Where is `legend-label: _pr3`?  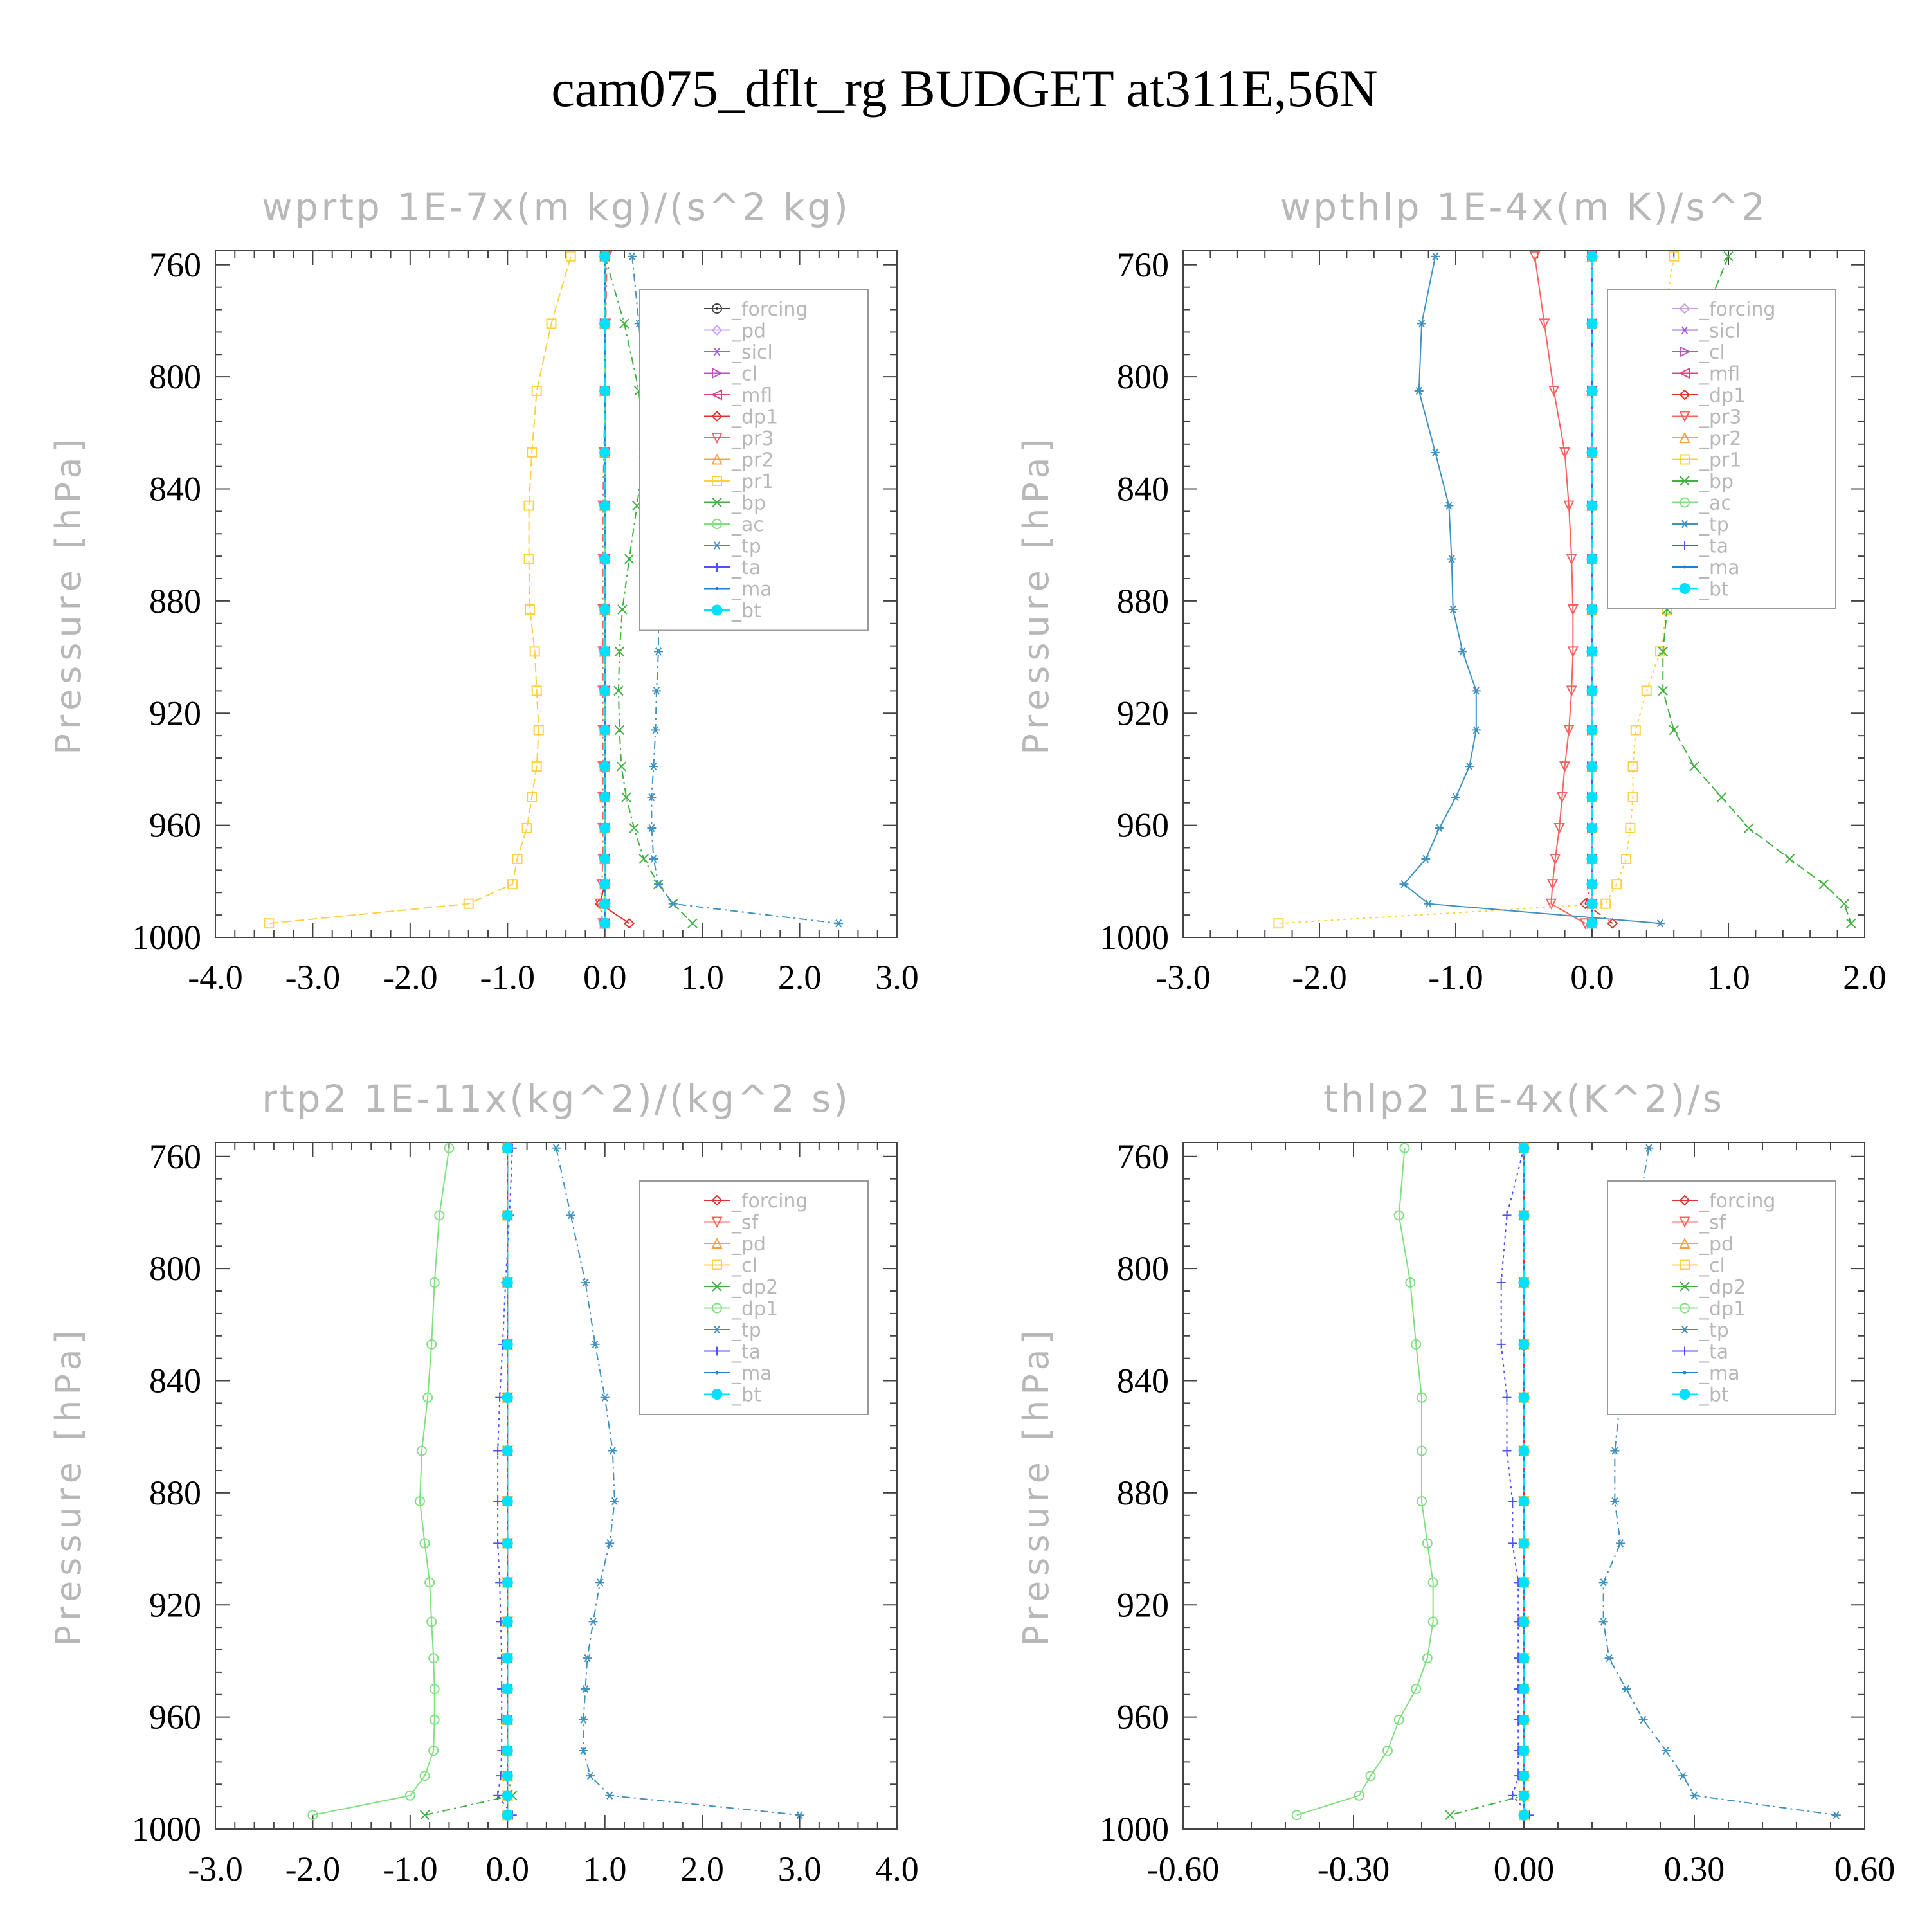
legend-label: _pr3 is located at coordinates (752, 439).